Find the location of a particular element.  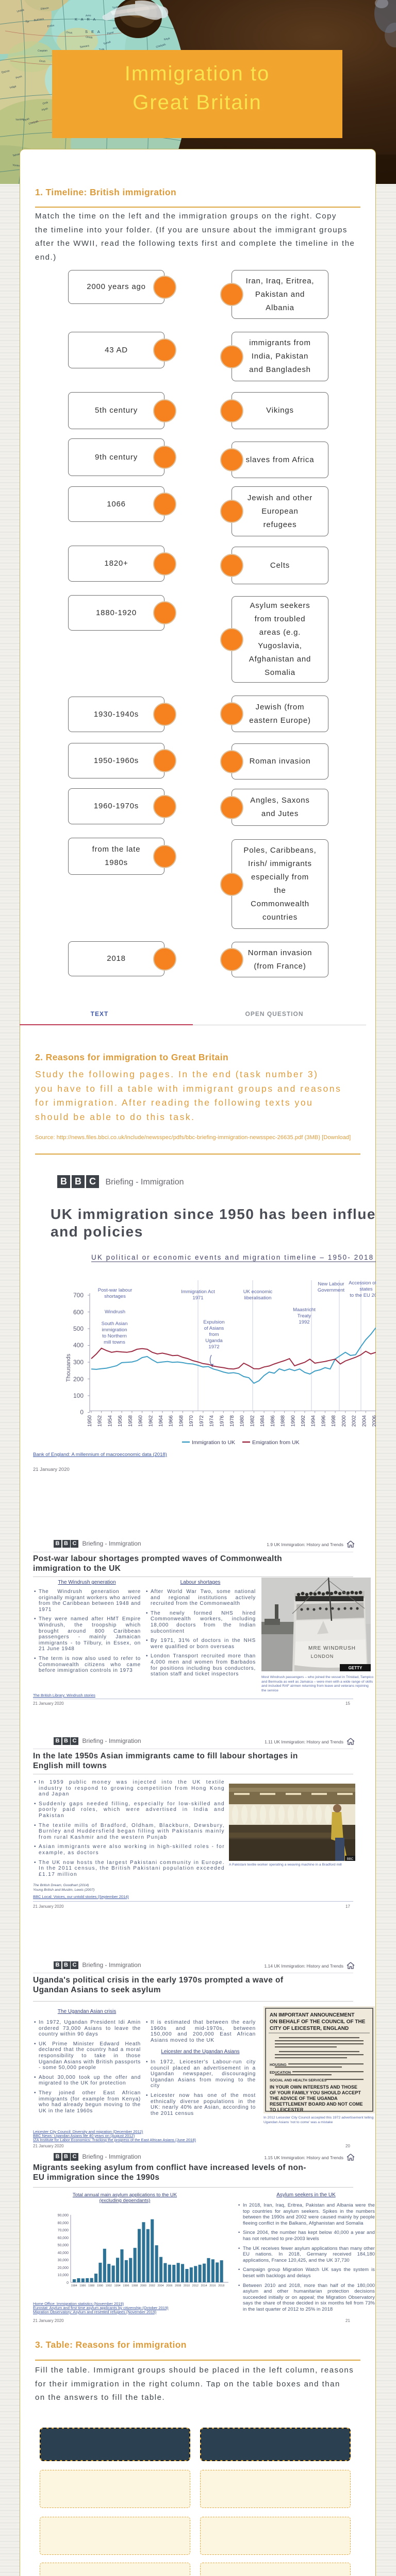

svg-text: Volga is located at coordinates (12, 87).